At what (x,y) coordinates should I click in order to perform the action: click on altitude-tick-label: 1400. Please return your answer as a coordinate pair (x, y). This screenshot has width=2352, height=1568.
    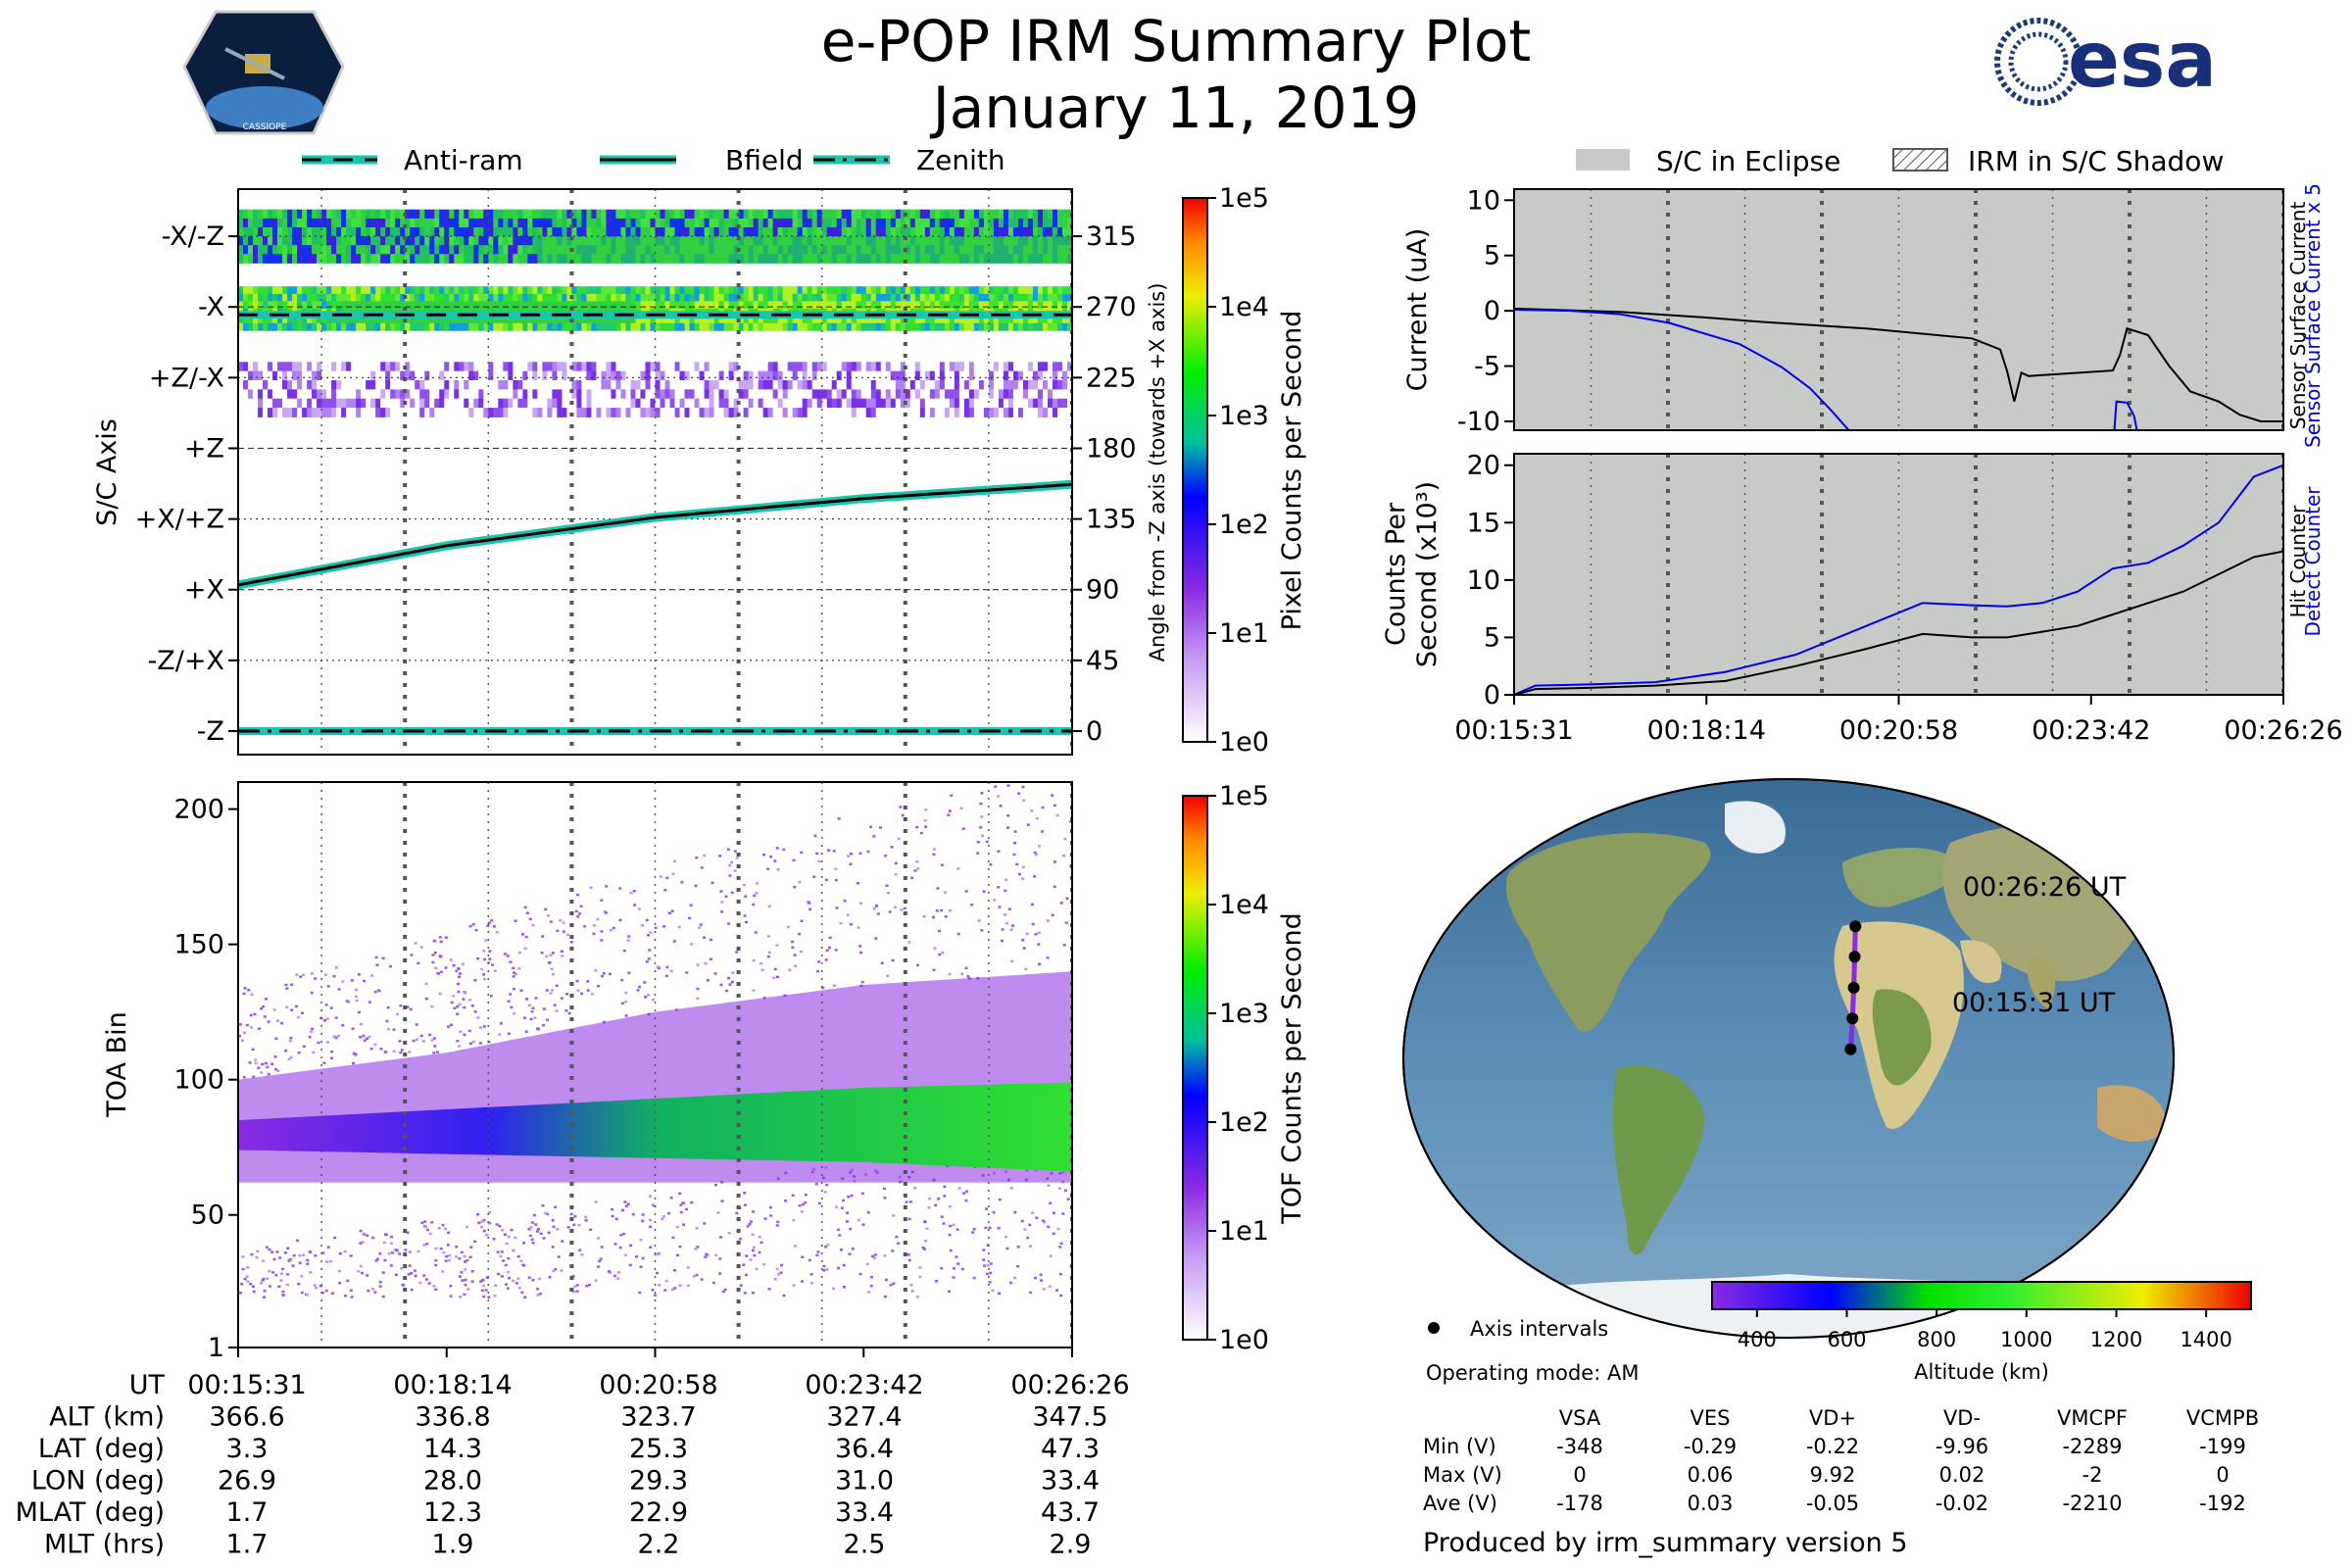
    Looking at the image, I should click on (2205, 1339).